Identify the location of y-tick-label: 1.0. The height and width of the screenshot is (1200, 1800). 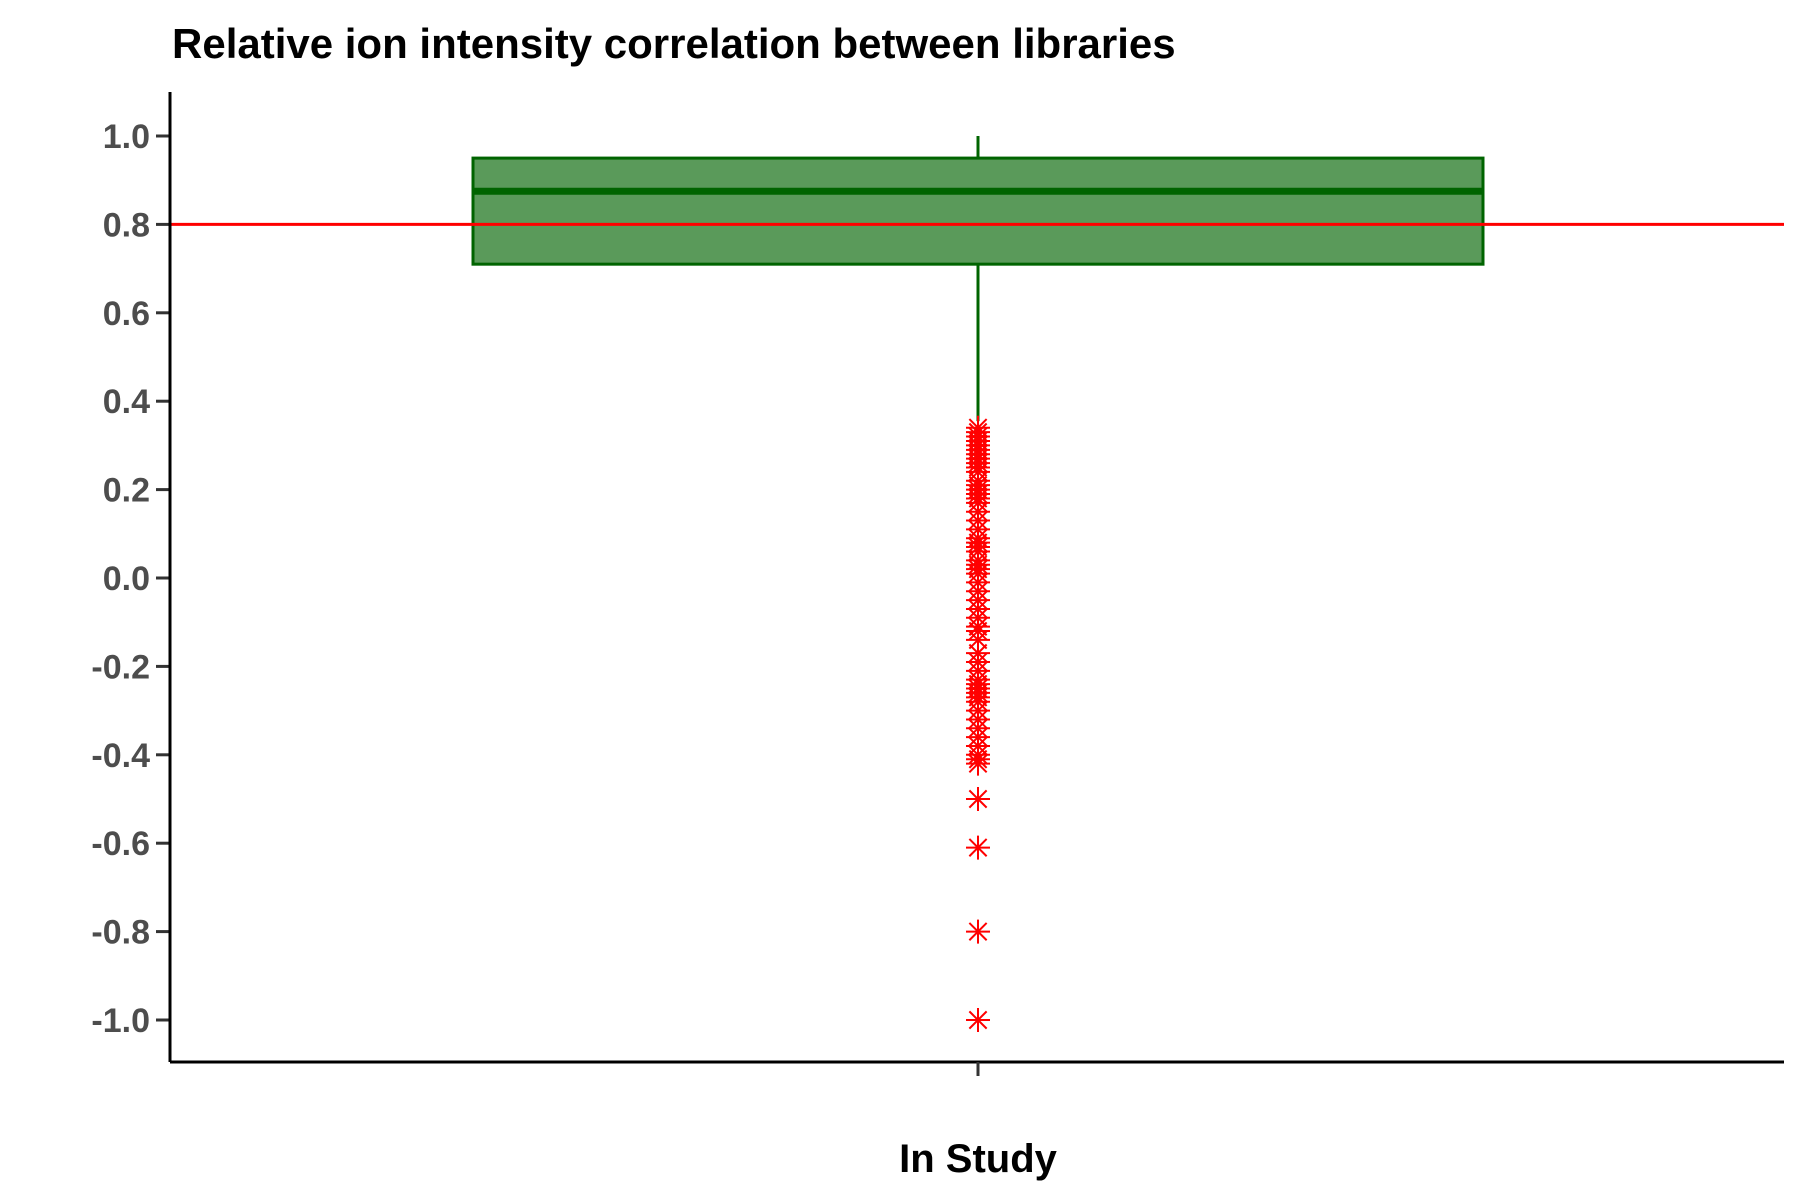
(126, 137).